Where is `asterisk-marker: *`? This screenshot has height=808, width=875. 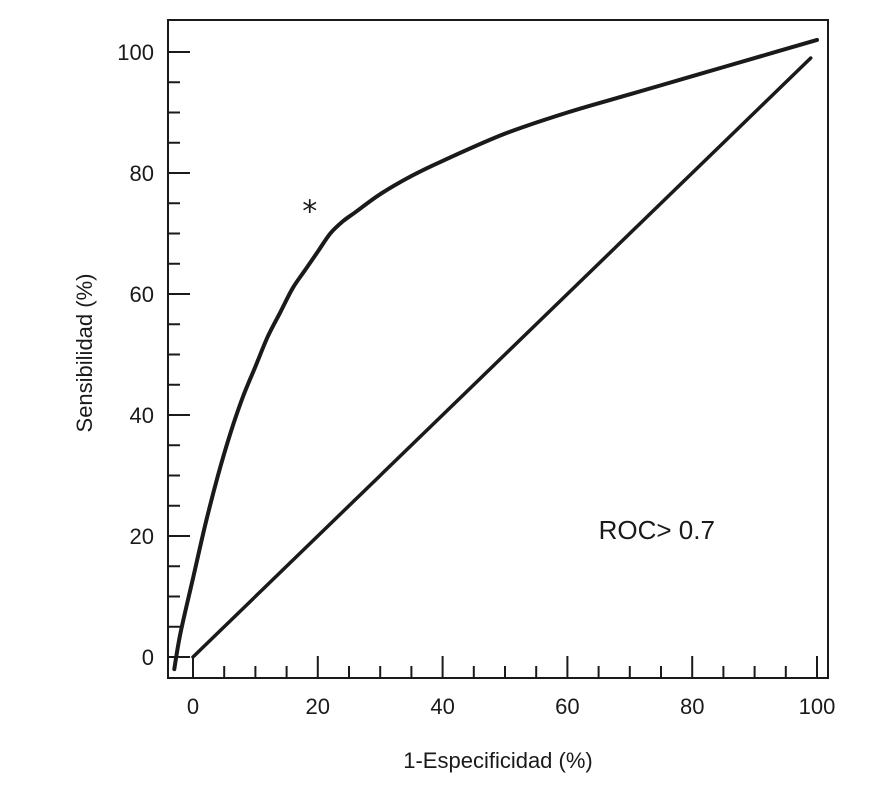 asterisk-marker: * is located at coordinates (309, 211).